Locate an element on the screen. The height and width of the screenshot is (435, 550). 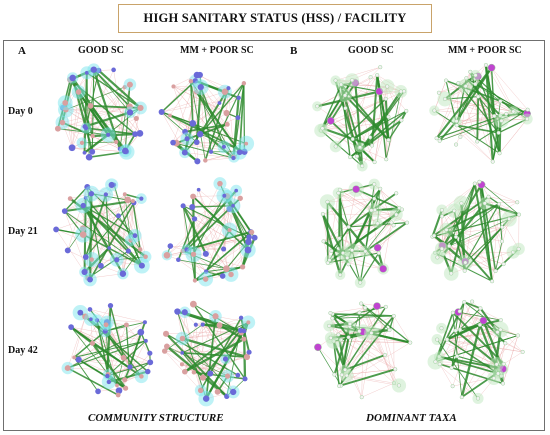
network-graph-b-r2-c1 is located at coordinates (476, 352).